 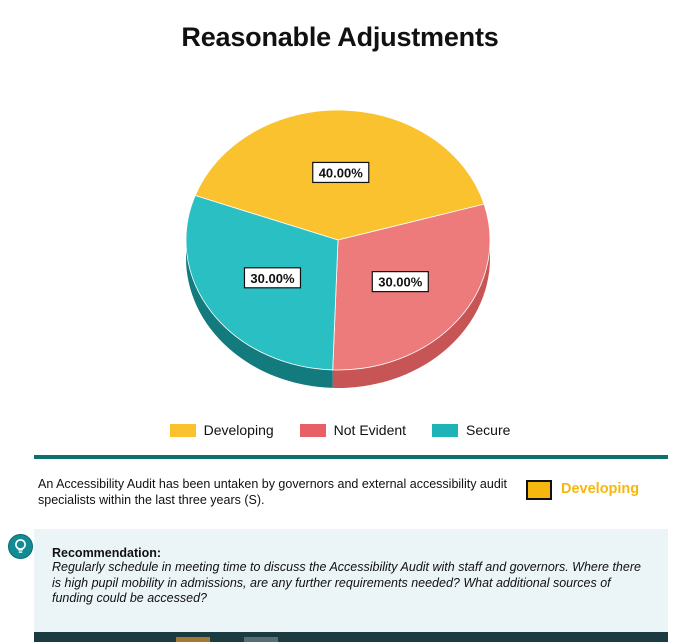 What do you see at coordinates (312, 430) in the screenshot?
I see `legend-swatch-not-evident` at bounding box center [312, 430].